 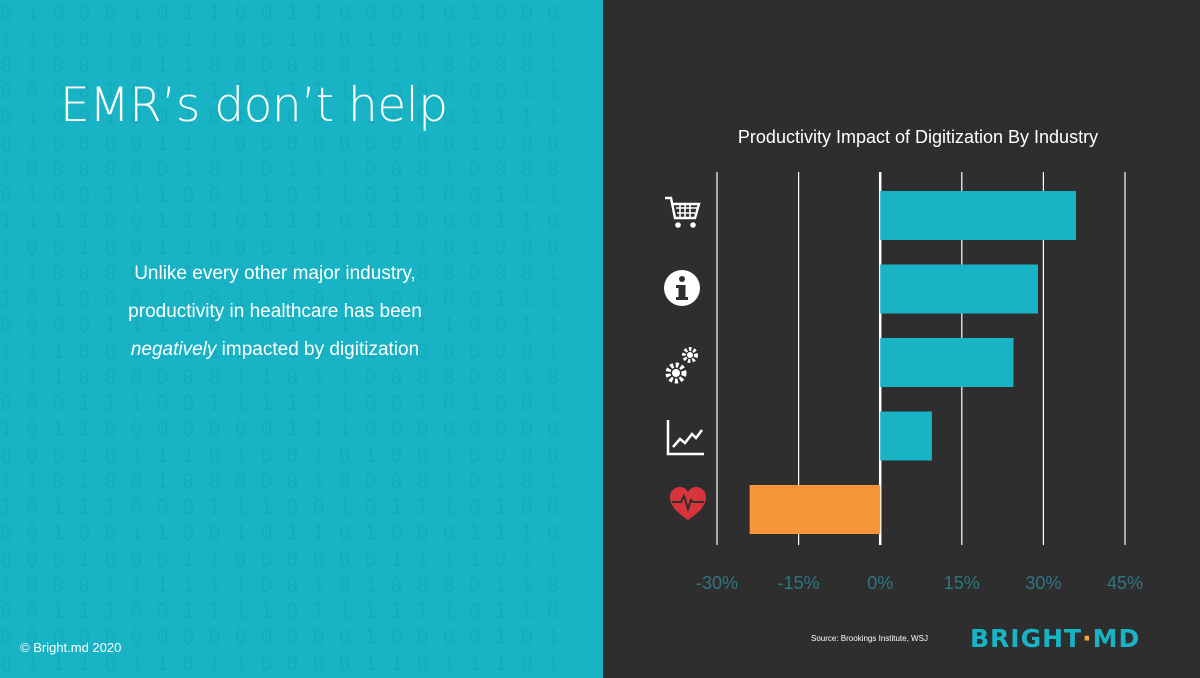 I want to click on logo-text-bright: BRIGHT, so click(x=1026, y=638).